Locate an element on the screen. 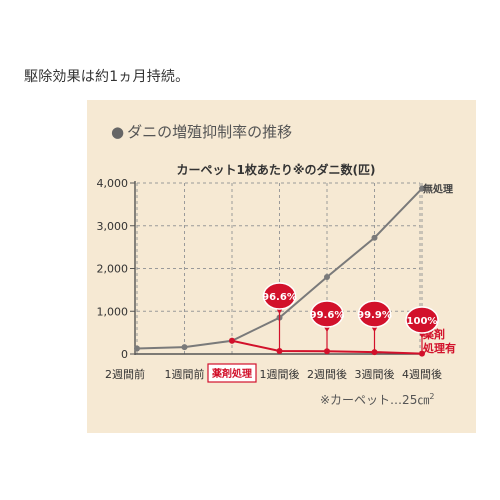 The width and height of the screenshot is (500, 500). y-tick-label-4: 4,000 is located at coordinates (113, 183).